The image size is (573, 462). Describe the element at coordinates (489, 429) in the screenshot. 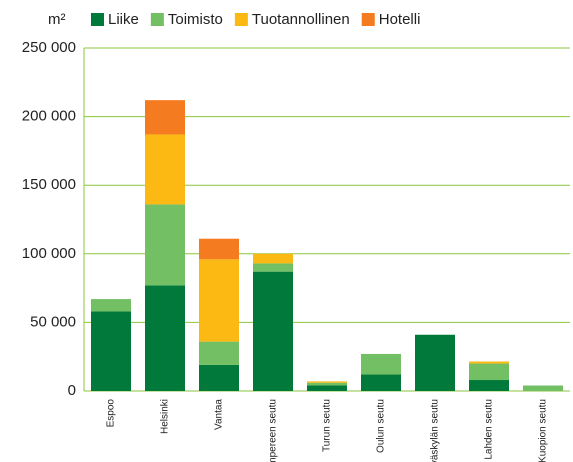

I see `x-tick-label: Lahden seutu` at that location.